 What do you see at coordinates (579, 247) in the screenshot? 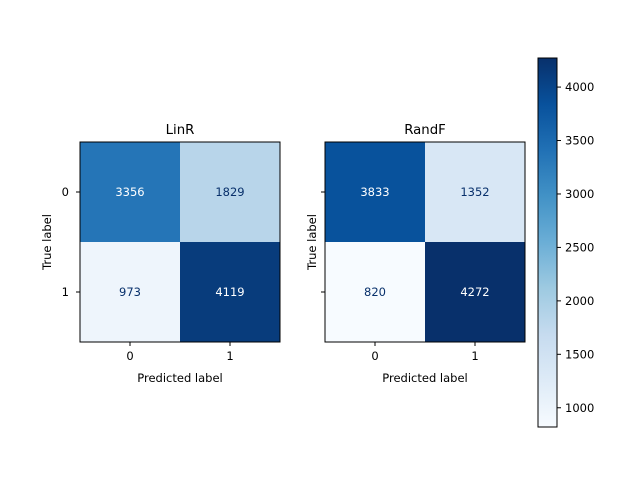
I see `colorbar-tick-label: 2500` at bounding box center [579, 247].